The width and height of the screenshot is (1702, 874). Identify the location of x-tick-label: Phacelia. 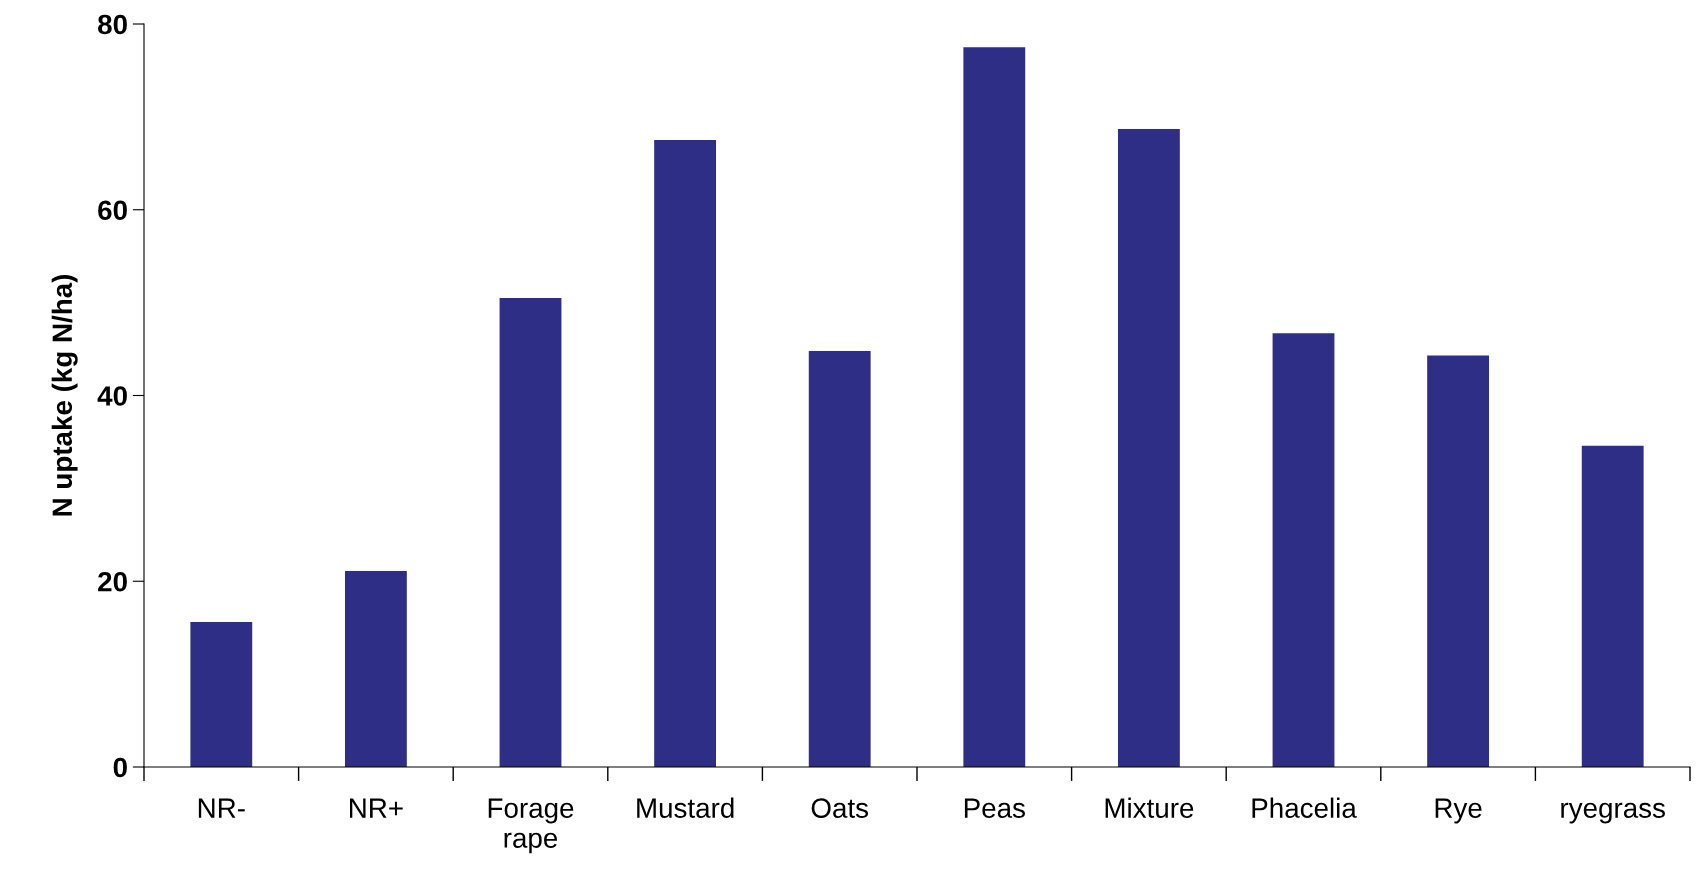
(1304, 807).